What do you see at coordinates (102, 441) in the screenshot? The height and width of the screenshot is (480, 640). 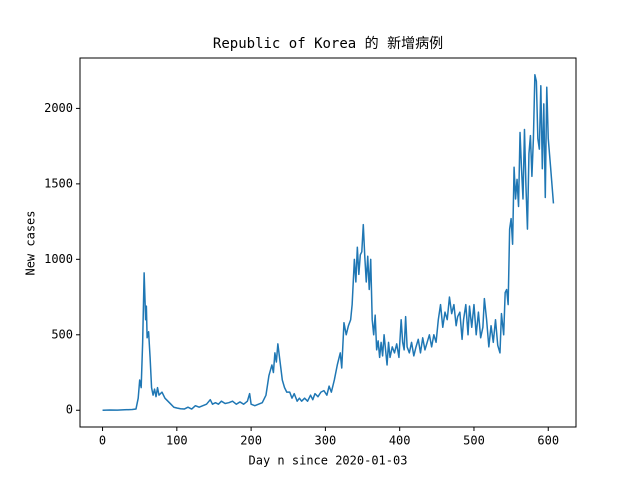 I see `x-tick-label: 0` at bounding box center [102, 441].